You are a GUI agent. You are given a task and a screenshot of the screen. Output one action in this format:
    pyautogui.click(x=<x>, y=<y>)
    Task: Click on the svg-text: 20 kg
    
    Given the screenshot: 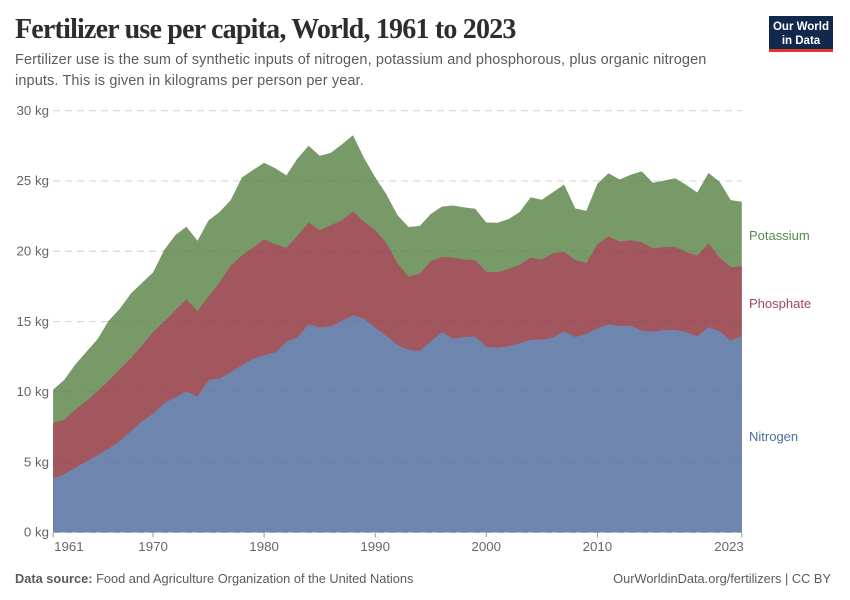 What is the action you would take?
    pyautogui.click(x=32, y=251)
    